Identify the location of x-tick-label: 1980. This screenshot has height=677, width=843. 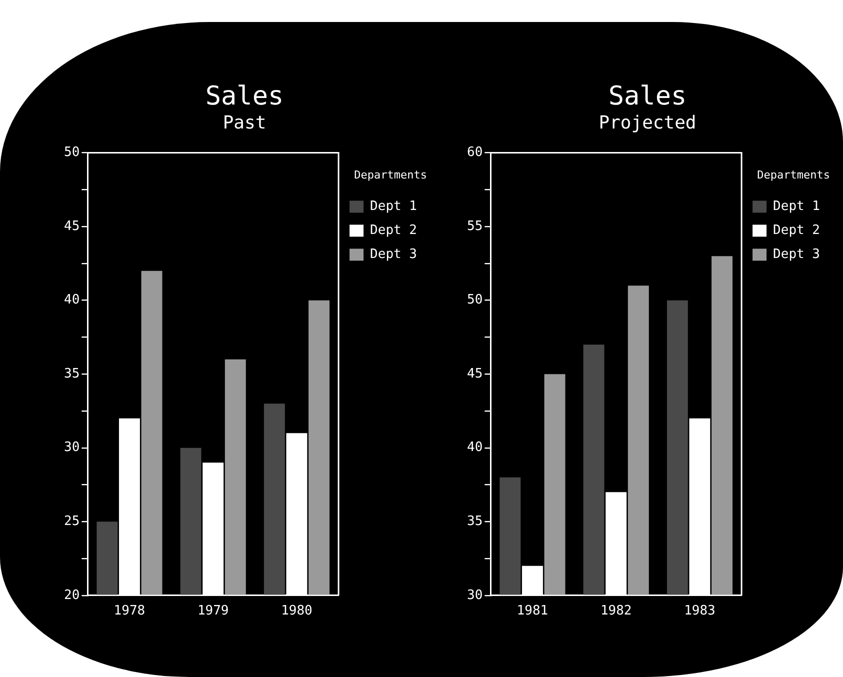
(296, 611).